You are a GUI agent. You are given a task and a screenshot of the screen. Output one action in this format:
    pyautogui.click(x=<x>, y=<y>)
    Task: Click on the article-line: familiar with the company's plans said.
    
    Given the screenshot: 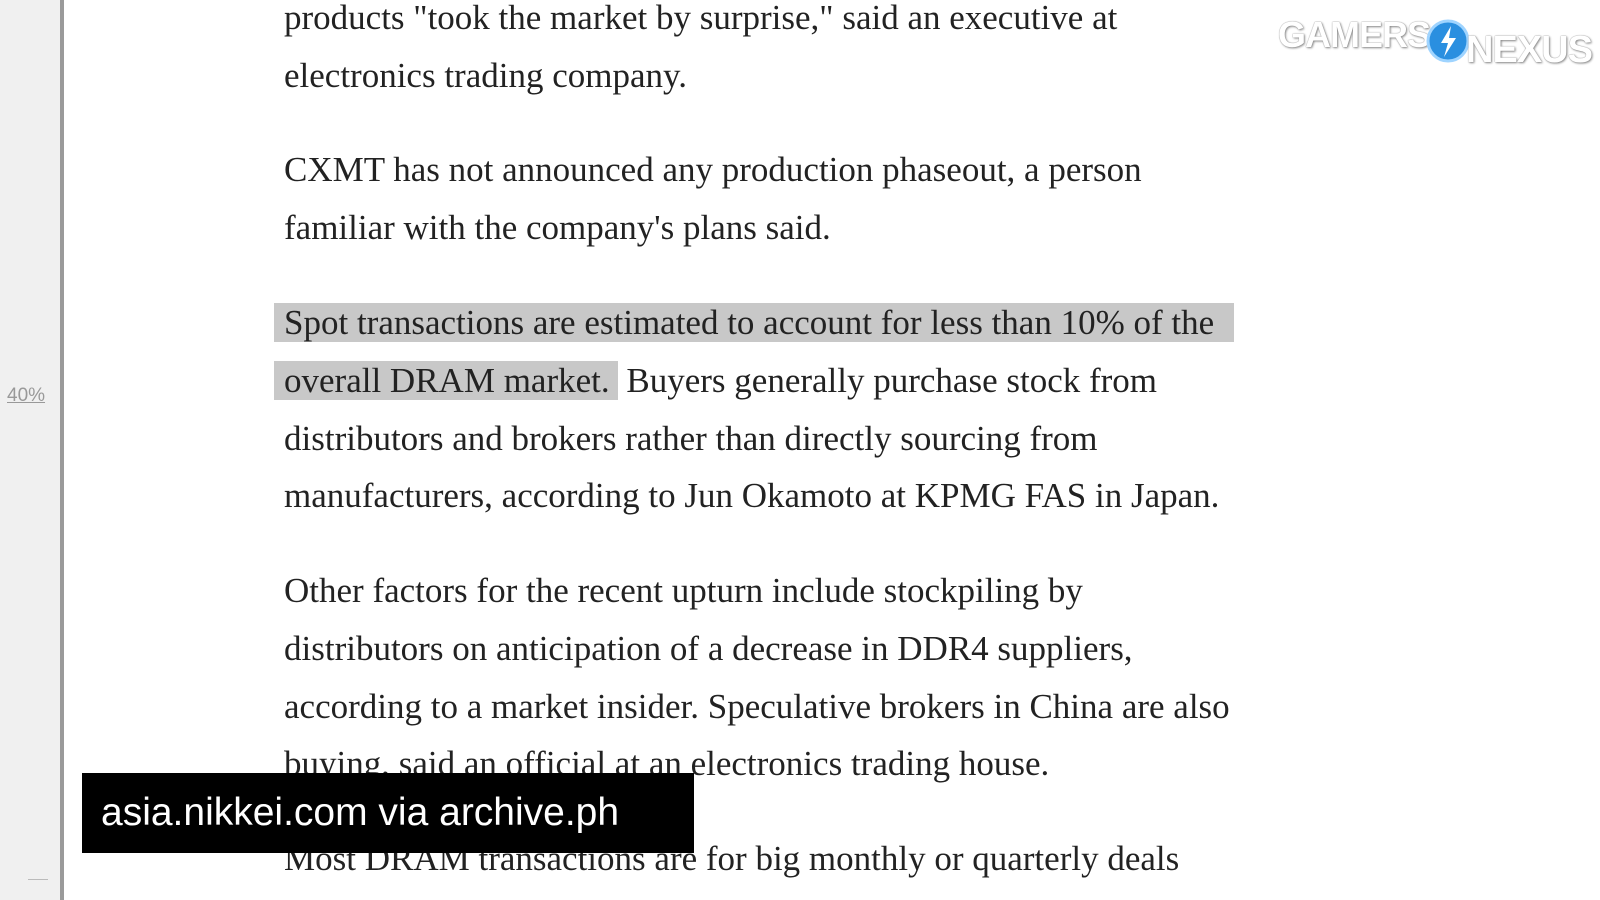 What is the action you would take?
    pyautogui.click(x=557, y=228)
    